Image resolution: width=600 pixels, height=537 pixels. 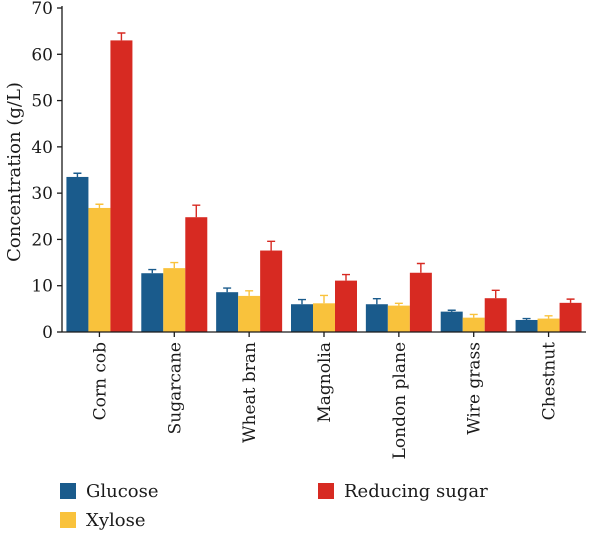 What do you see at coordinates (42, 240) in the screenshot?
I see `y-tick-label: 20` at bounding box center [42, 240].